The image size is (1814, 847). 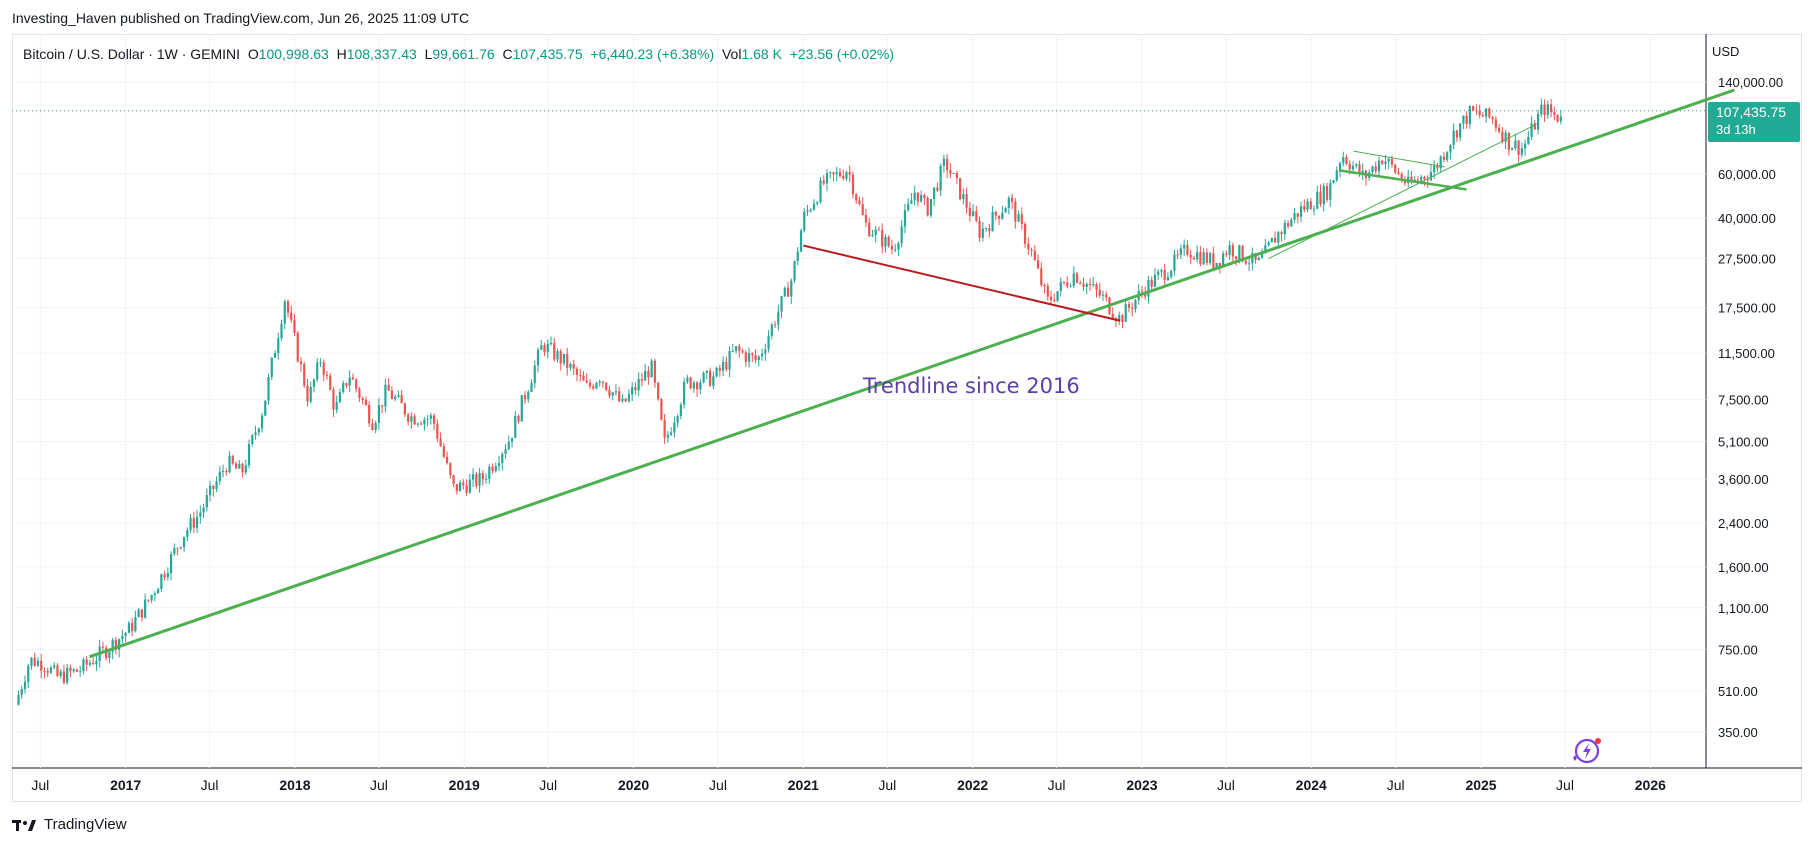 What do you see at coordinates (253, 54) in the screenshot?
I see `open-label: O` at bounding box center [253, 54].